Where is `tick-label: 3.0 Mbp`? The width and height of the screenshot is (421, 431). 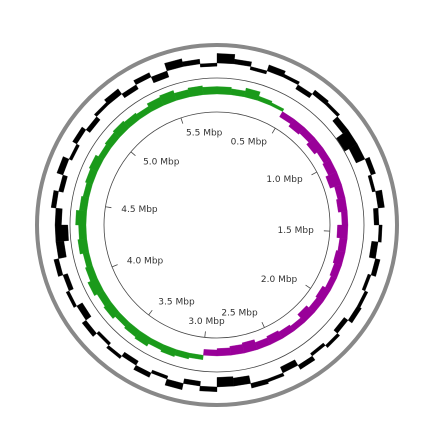
tick-label: 3.0 Mbp is located at coordinates (206, 322).